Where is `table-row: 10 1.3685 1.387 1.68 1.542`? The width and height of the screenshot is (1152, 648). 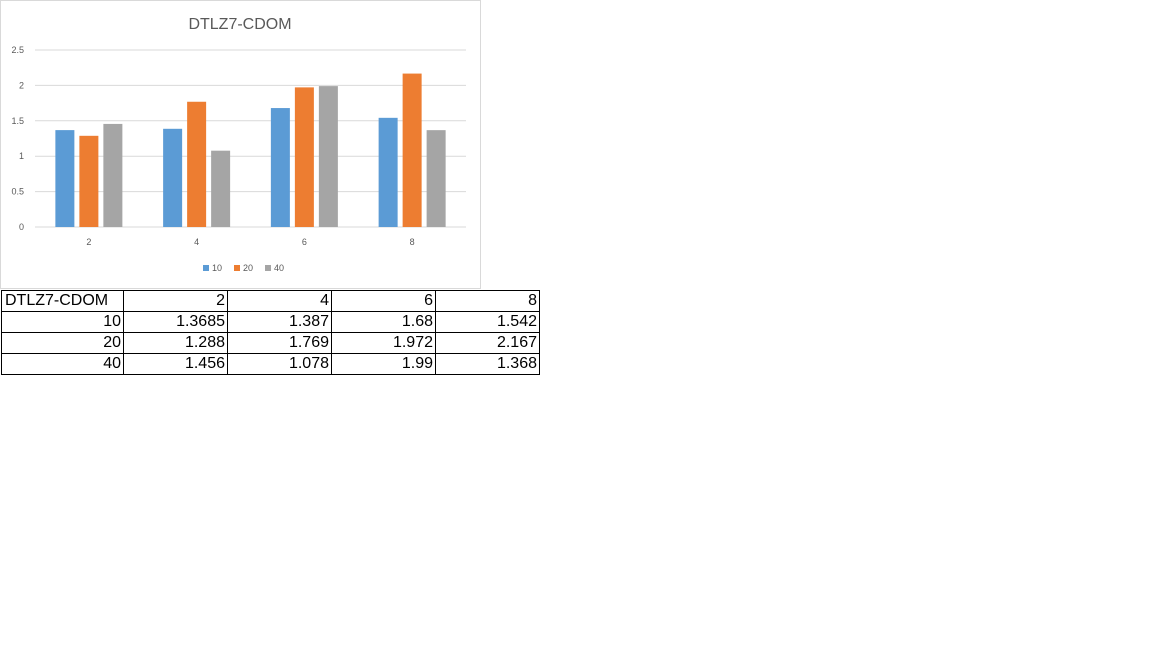 table-row: 10 1.3685 1.387 1.68 1.542 is located at coordinates (270, 322).